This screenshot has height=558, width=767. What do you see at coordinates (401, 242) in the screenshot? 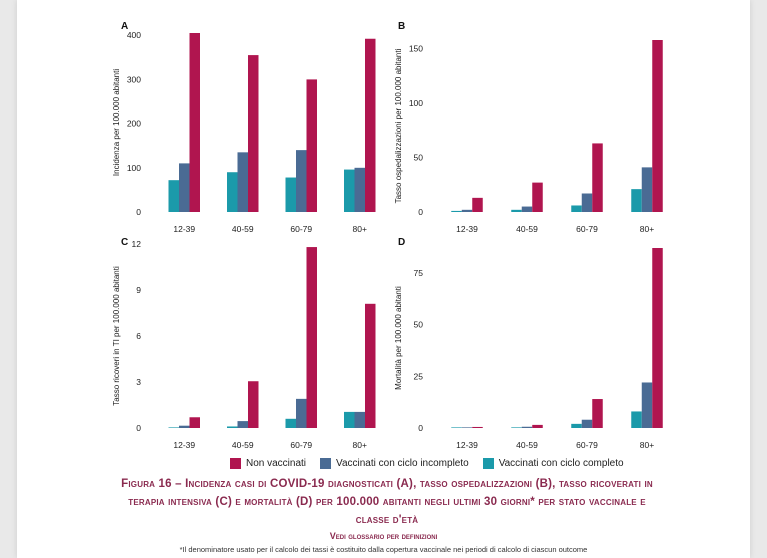
I see `panel-letter: D` at bounding box center [401, 242].